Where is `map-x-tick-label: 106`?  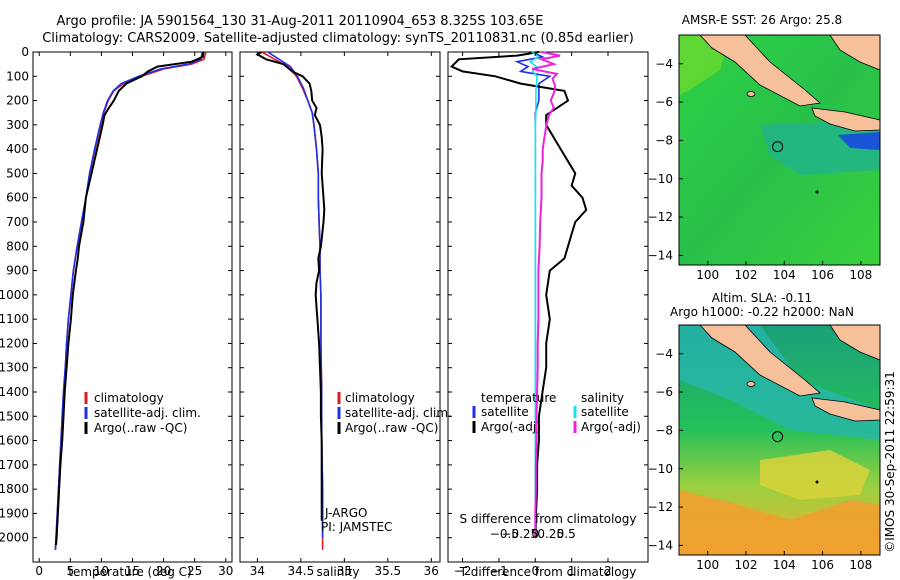 map-x-tick-label: 106 is located at coordinates (822, 275).